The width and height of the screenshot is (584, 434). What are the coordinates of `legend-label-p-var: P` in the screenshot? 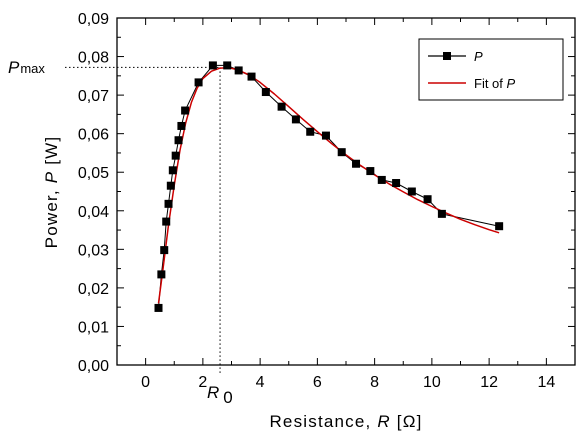 It's located at (478, 56).